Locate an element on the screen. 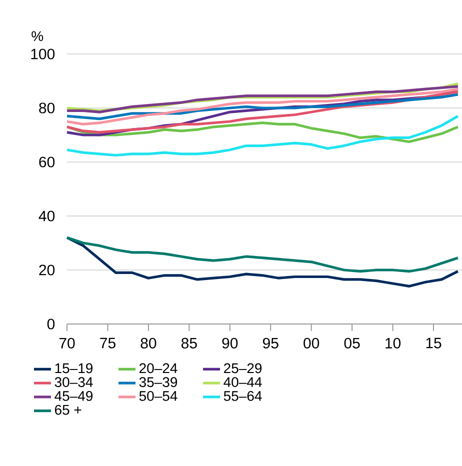 This screenshot has width=462, height=466. y-tick-label: 80 is located at coordinates (47, 108).